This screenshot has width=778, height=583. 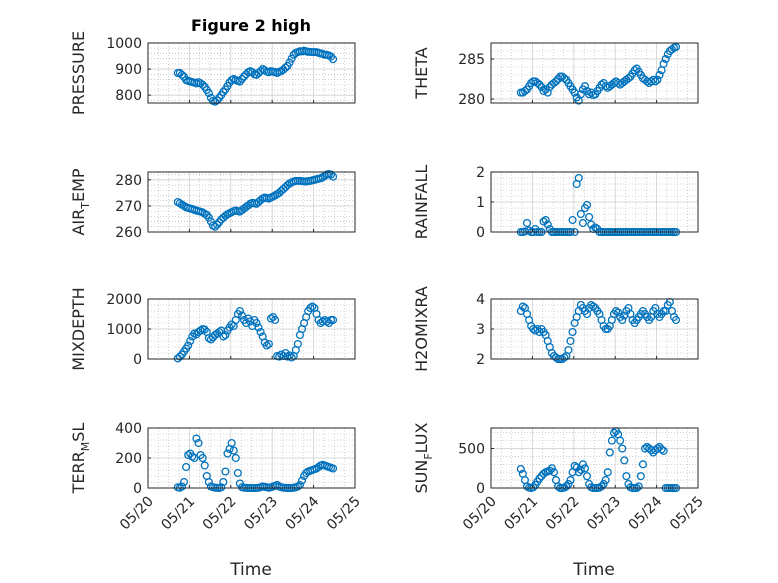 What do you see at coordinates (421, 437) in the screenshot?
I see `y-axis-label-part: LUX` at bounding box center [421, 437].